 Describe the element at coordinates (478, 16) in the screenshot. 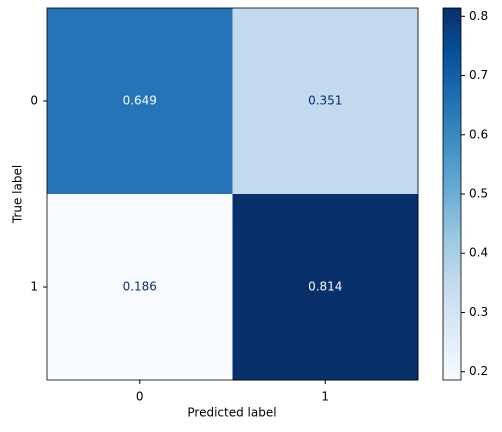

I see `colorbar-tick-label: 0.8` at that location.